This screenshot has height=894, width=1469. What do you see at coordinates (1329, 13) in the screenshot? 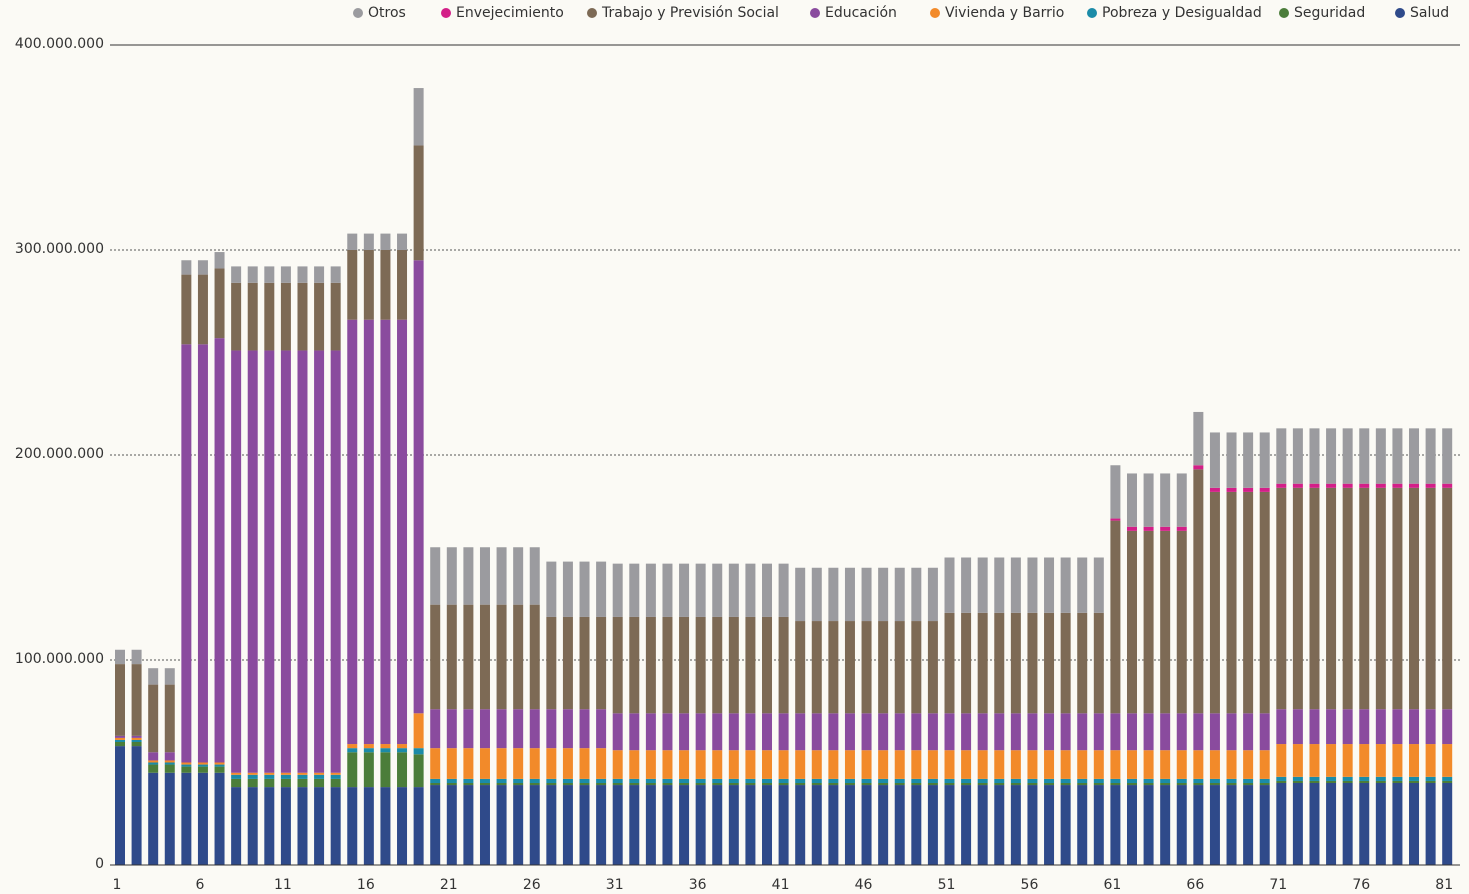
I see `legend-label: Seguridad` at bounding box center [1329, 13].